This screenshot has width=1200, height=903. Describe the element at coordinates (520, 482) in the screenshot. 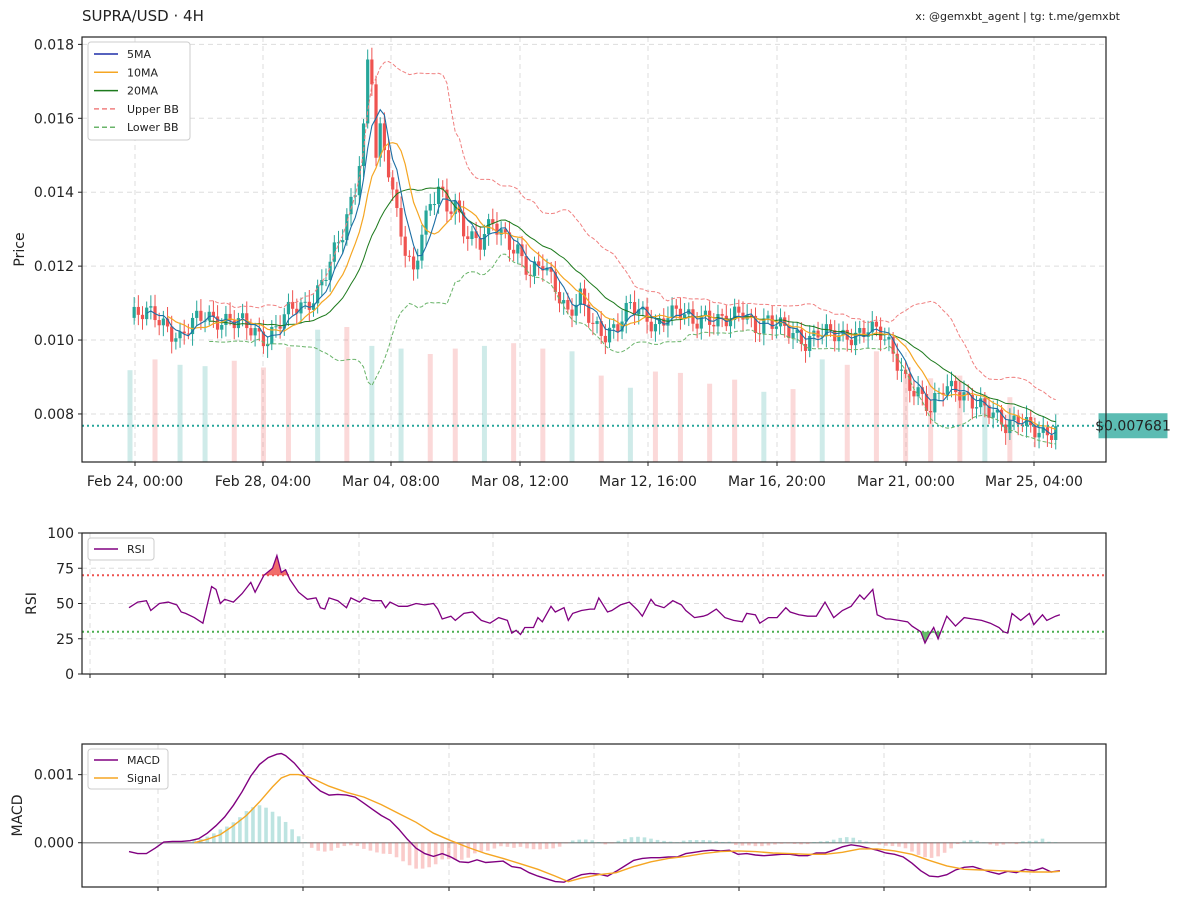

I see `price-xtick-label: Mar 08, 12:00` at that location.